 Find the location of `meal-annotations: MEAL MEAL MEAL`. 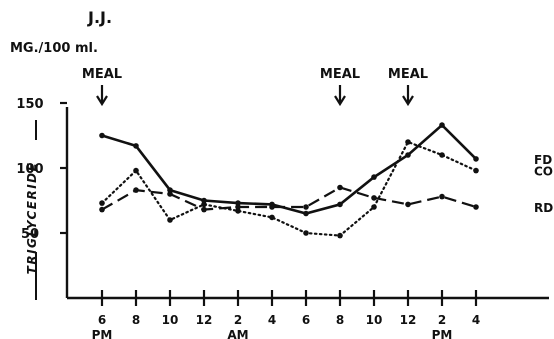

meal-annotations: MEAL MEAL MEAL is located at coordinates (255, 87).